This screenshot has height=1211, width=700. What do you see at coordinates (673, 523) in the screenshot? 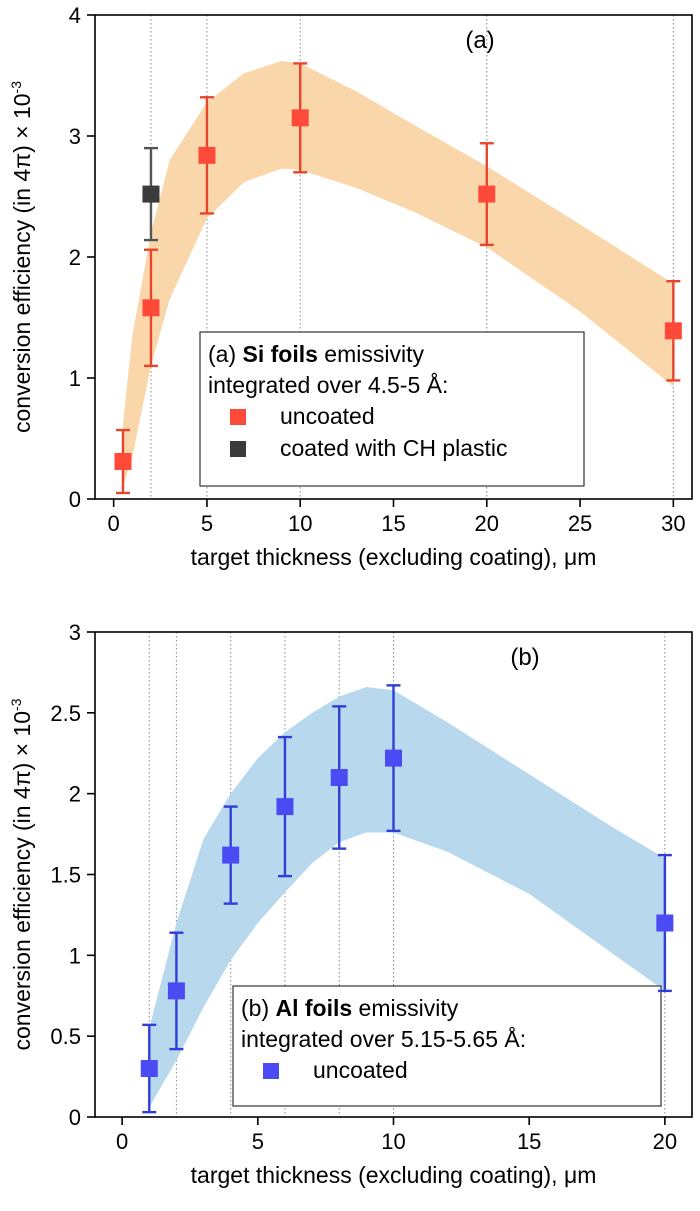
I see `x-tick-label: 30` at bounding box center [673, 523].